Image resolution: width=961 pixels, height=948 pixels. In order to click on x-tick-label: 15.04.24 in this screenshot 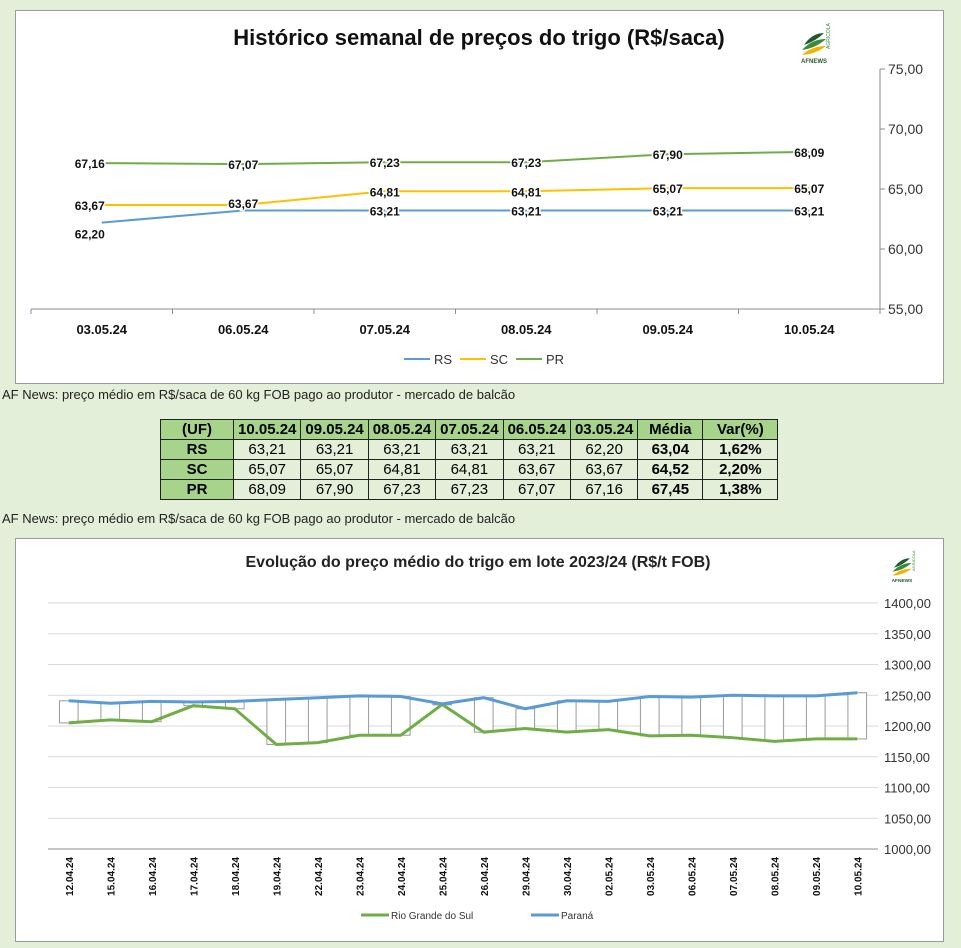, I will do `click(111, 876)`.